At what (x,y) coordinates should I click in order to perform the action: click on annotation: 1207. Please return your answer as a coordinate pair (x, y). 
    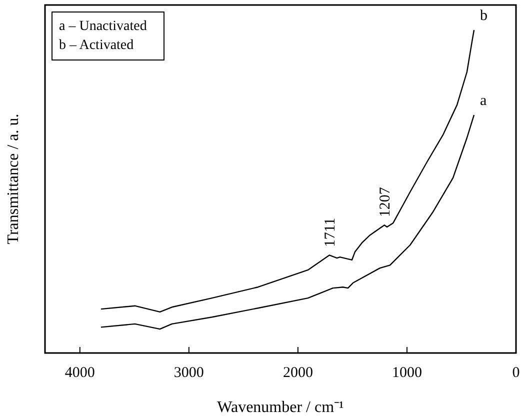
    Looking at the image, I should click on (385, 202).